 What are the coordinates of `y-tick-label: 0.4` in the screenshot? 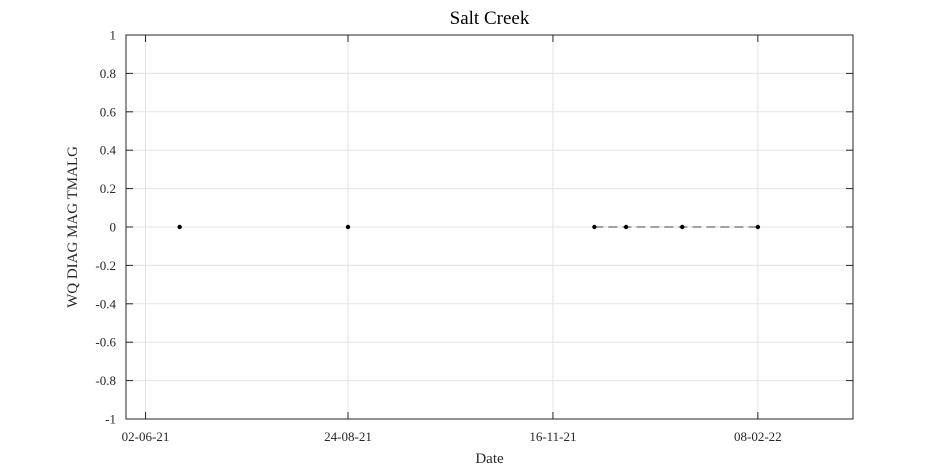 It's located at (108, 150).